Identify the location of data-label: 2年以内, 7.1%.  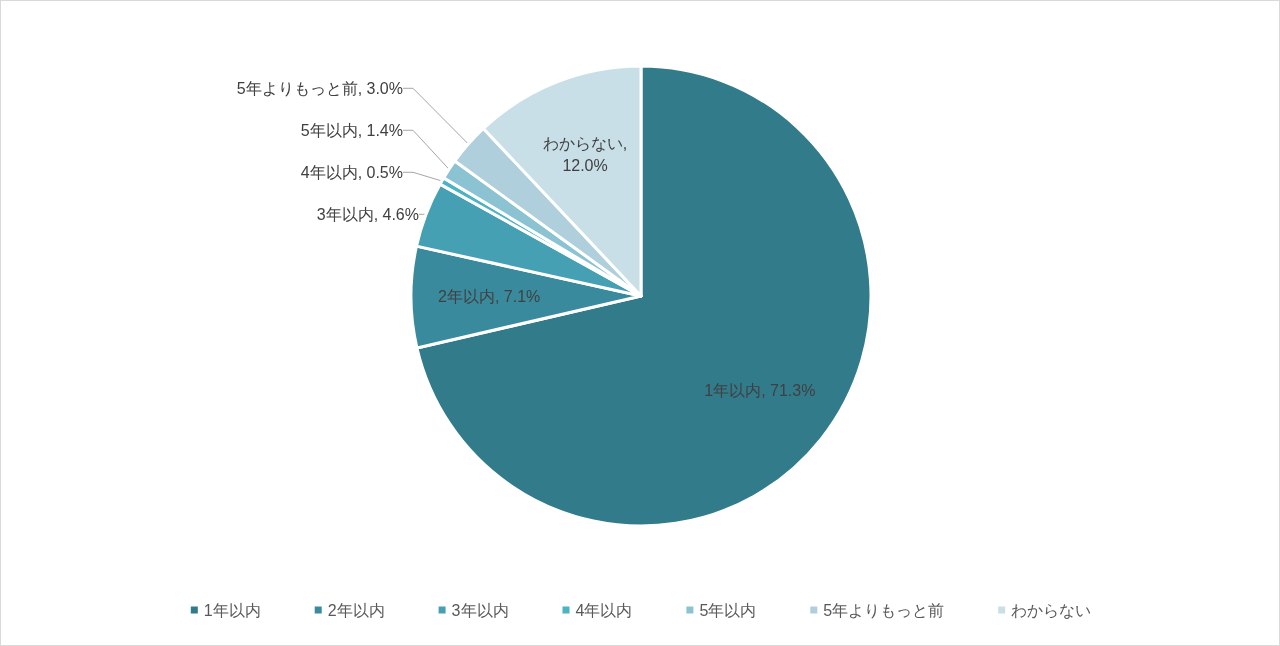
(489, 297).